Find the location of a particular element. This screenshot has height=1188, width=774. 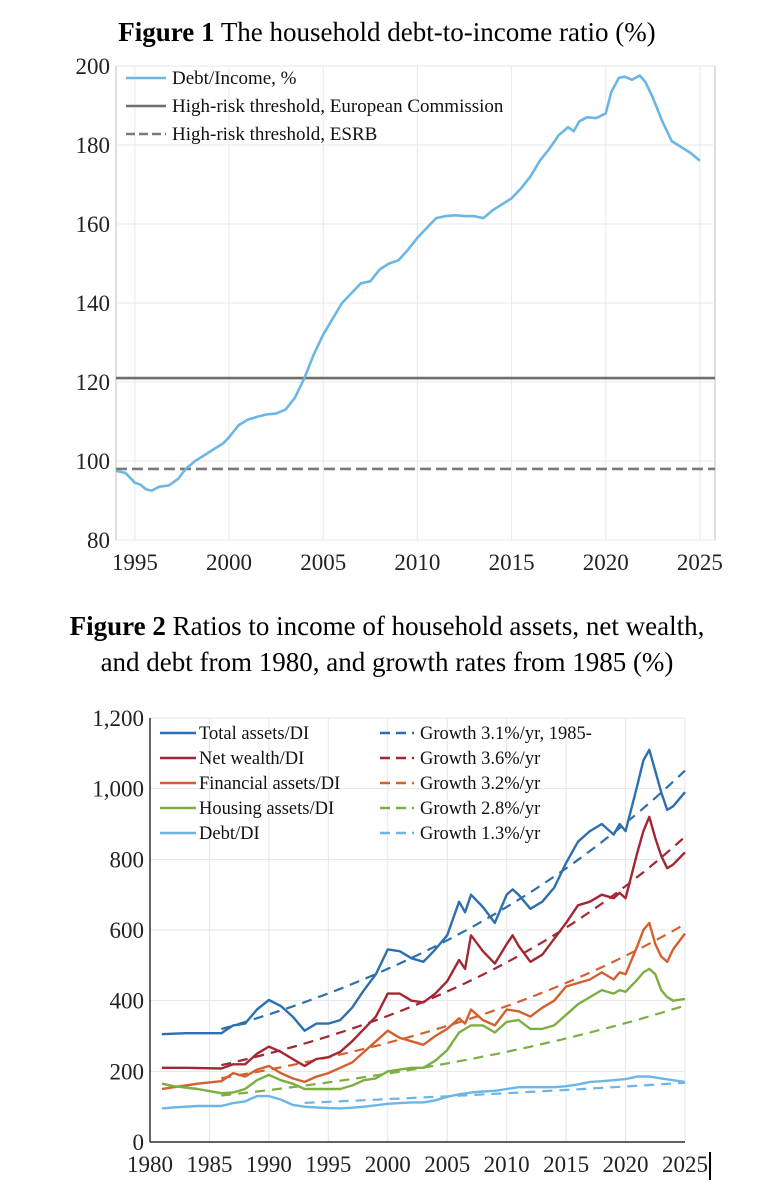

figure1-x-tick-label: 2010 is located at coordinates (417, 562).